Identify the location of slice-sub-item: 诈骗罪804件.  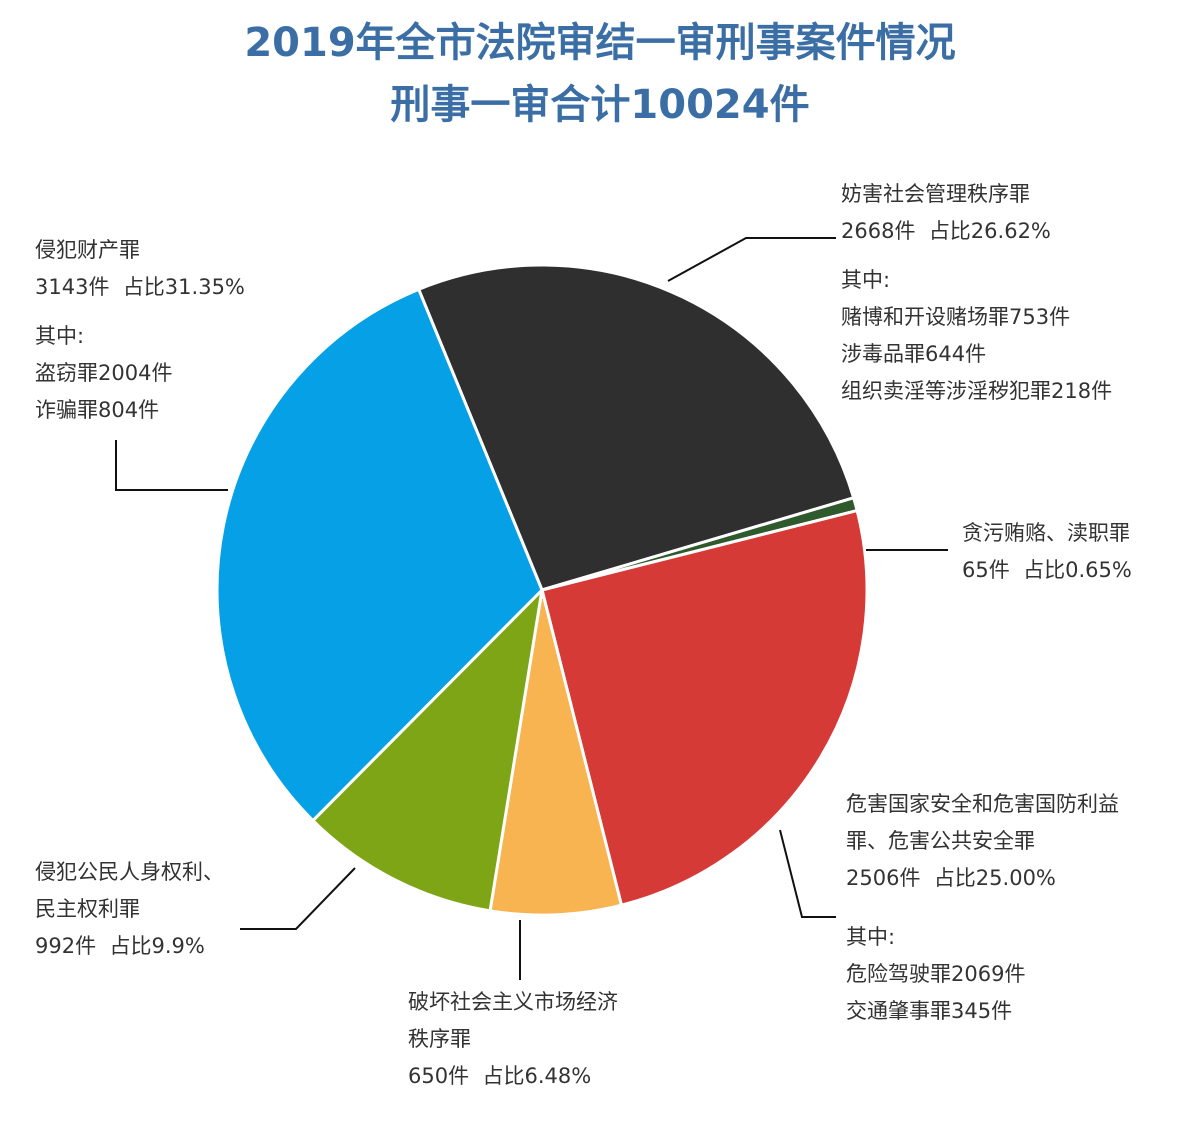
(97, 410).